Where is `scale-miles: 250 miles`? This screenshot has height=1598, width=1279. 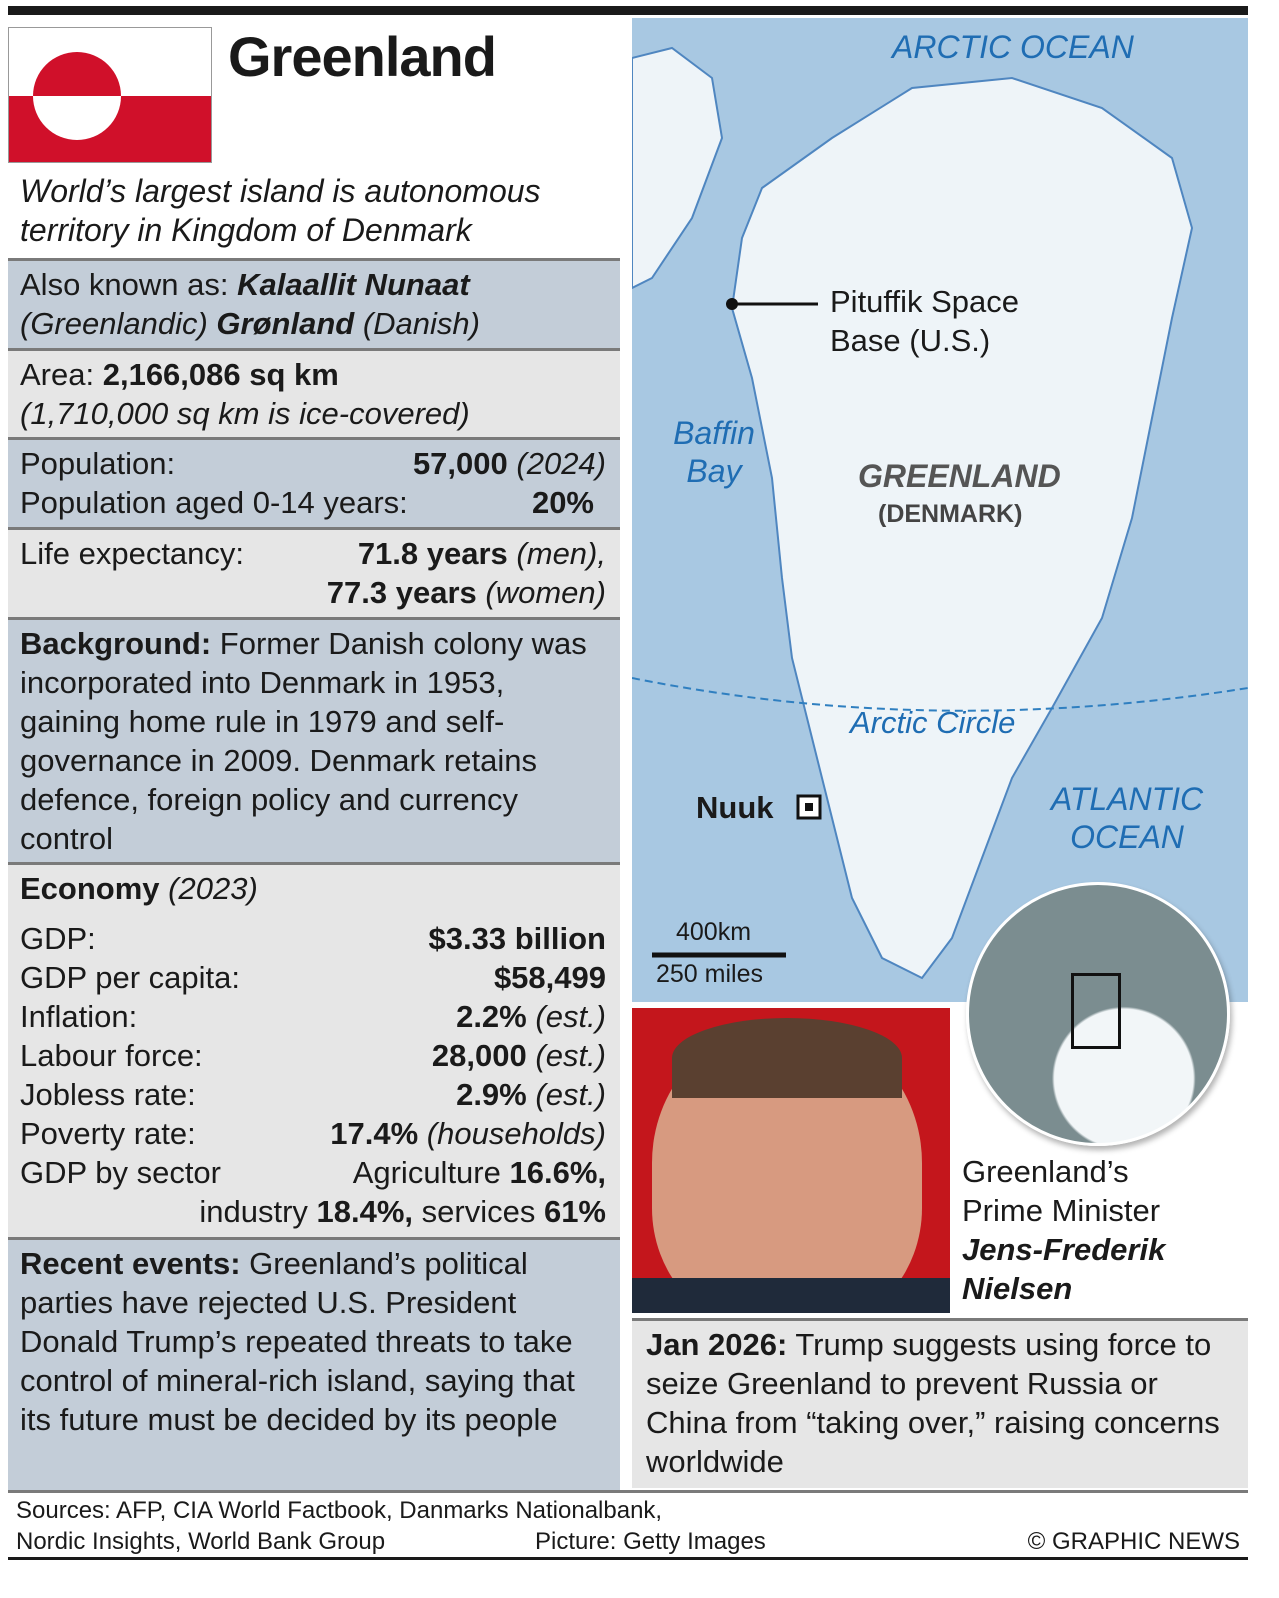 scale-miles: 250 miles is located at coordinates (709, 974).